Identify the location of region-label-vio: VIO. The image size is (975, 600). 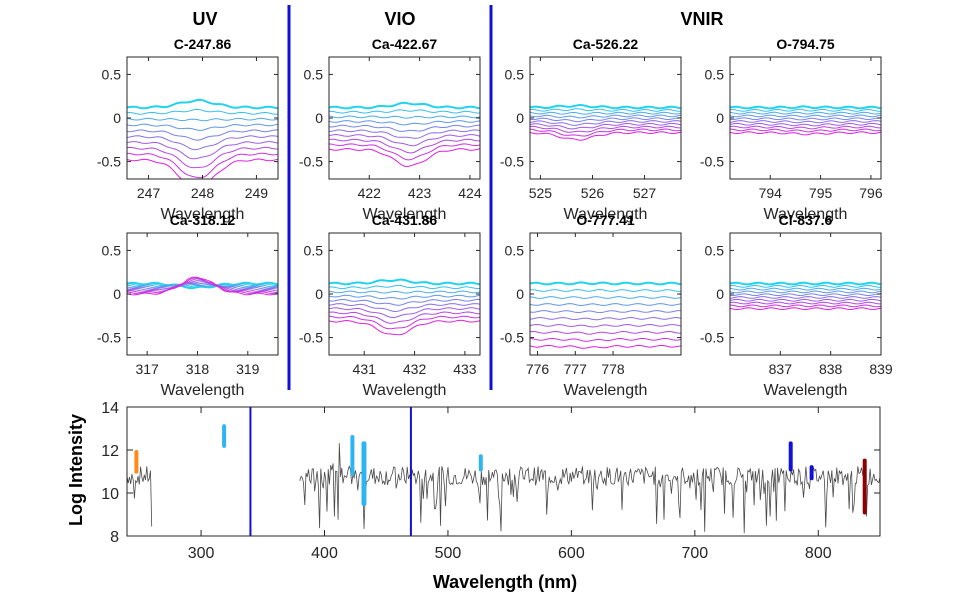
(399, 19).